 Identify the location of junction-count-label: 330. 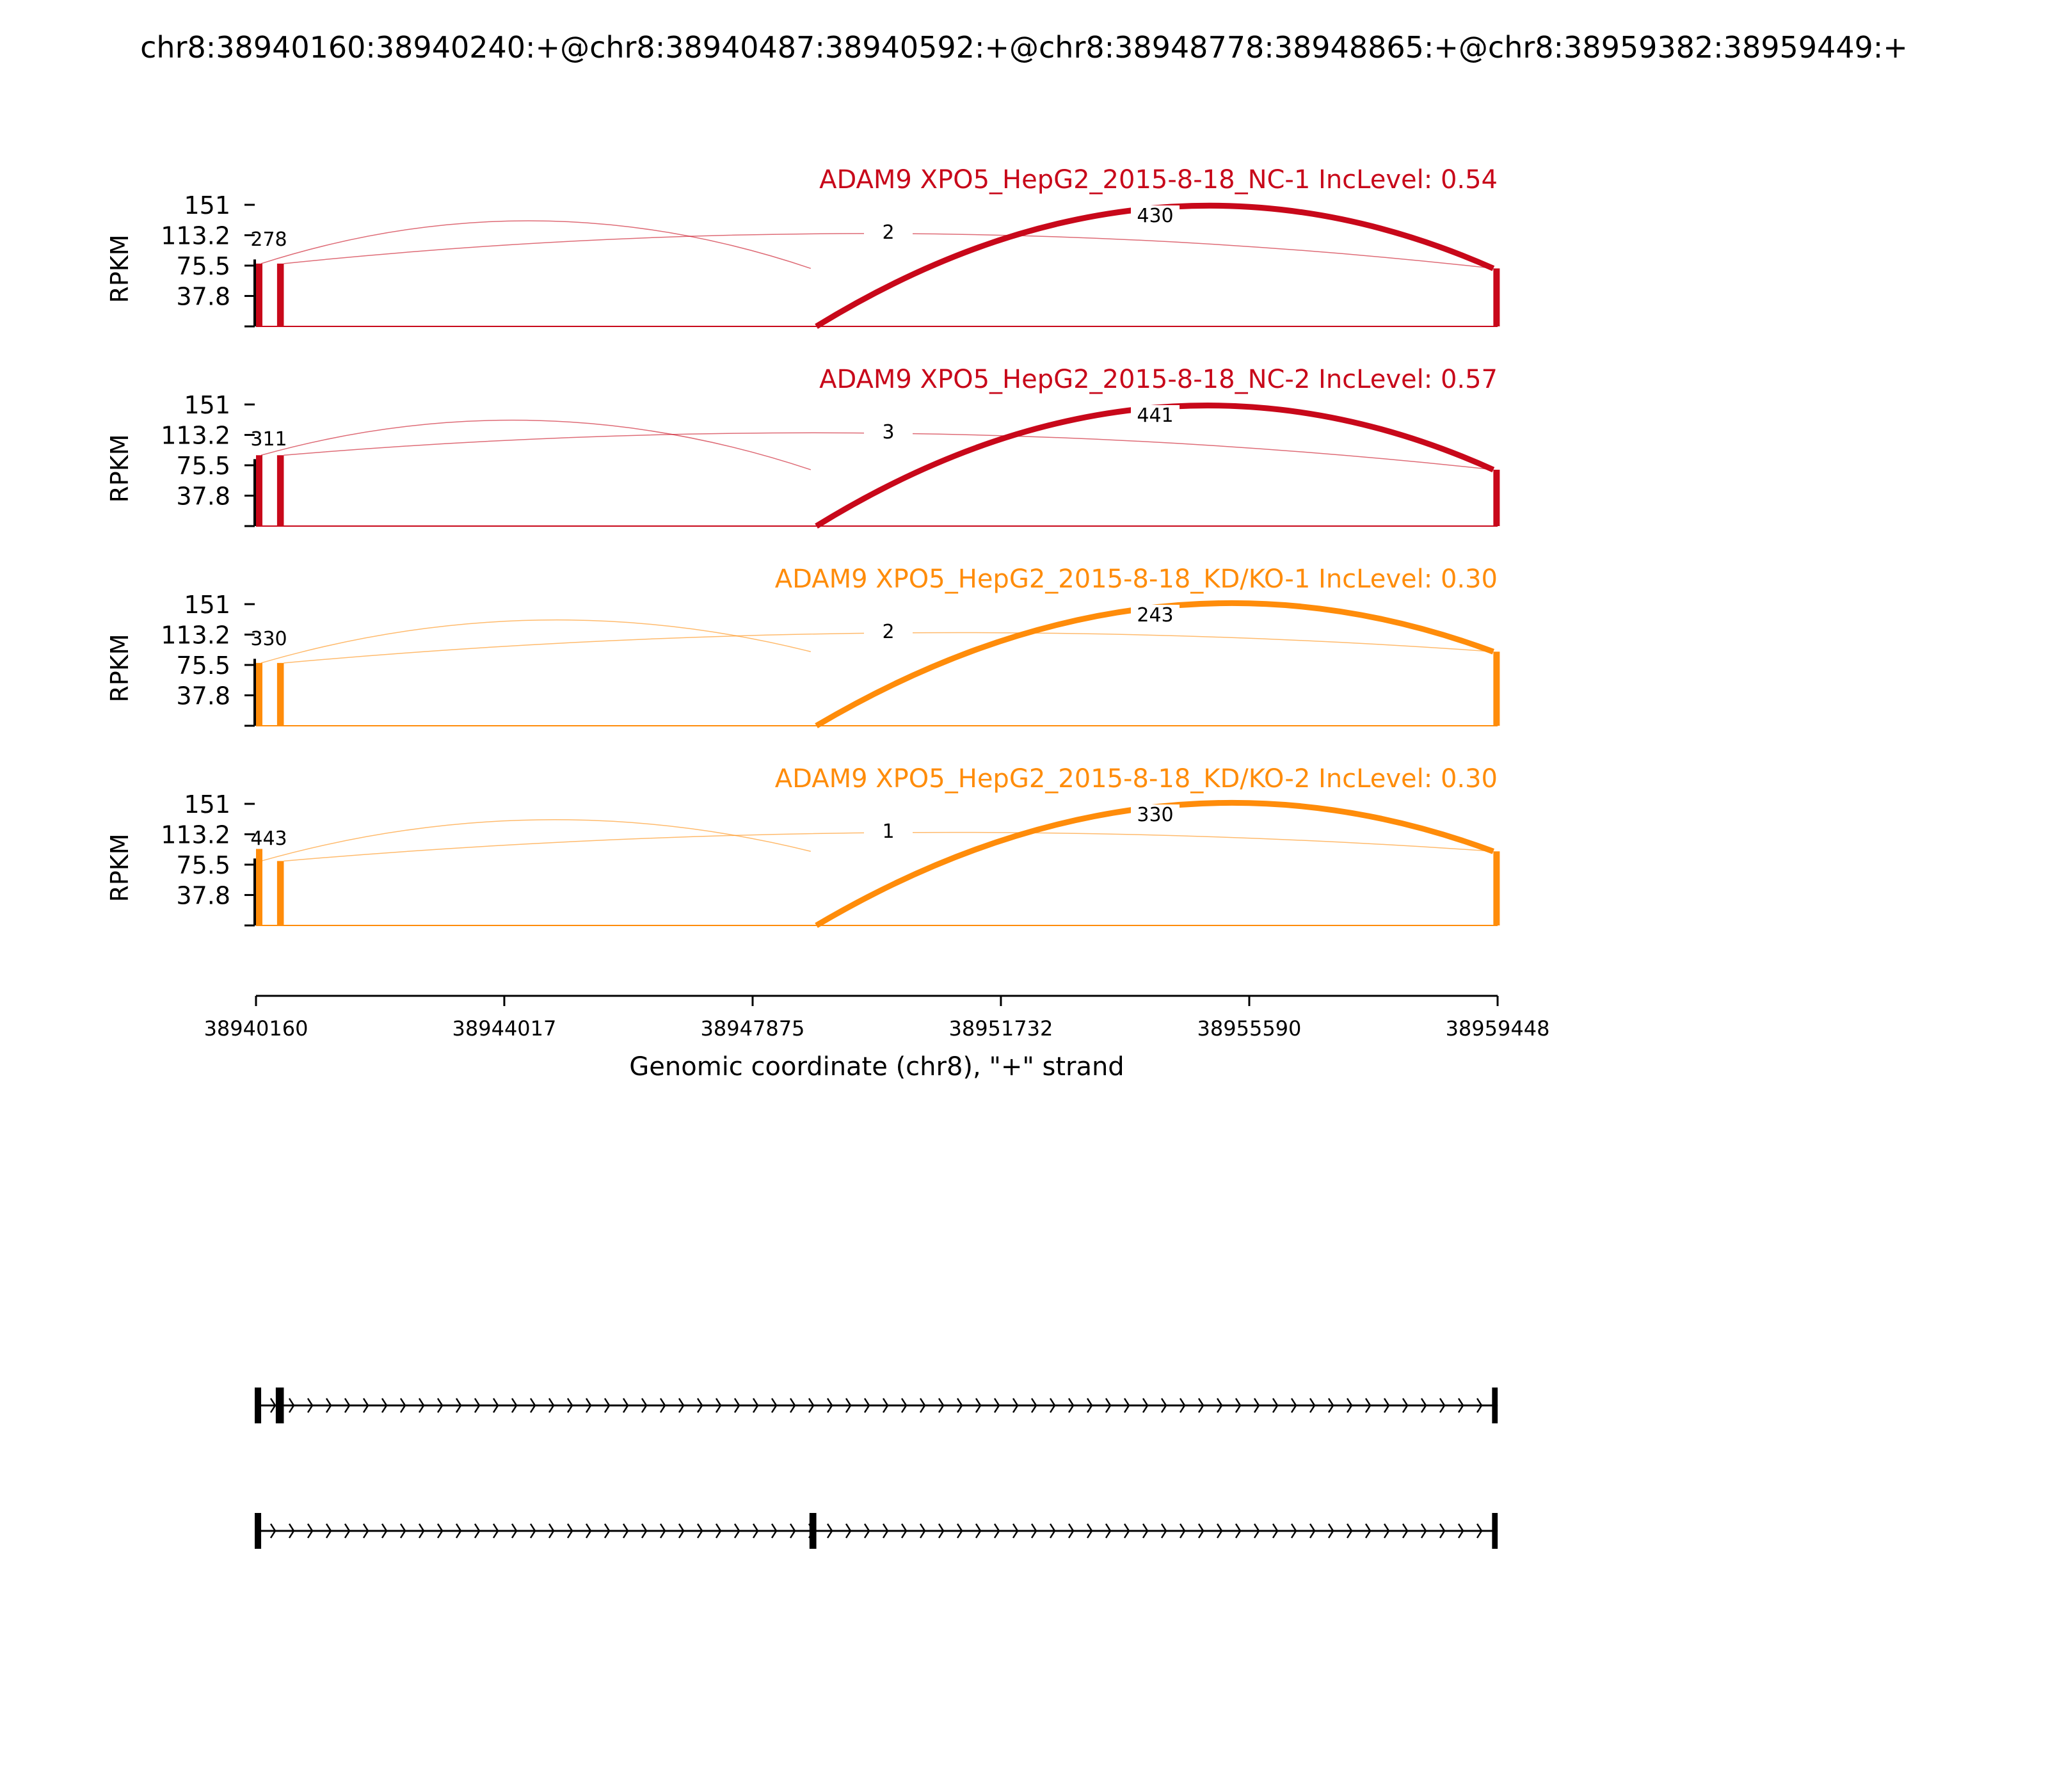
(1155, 815).